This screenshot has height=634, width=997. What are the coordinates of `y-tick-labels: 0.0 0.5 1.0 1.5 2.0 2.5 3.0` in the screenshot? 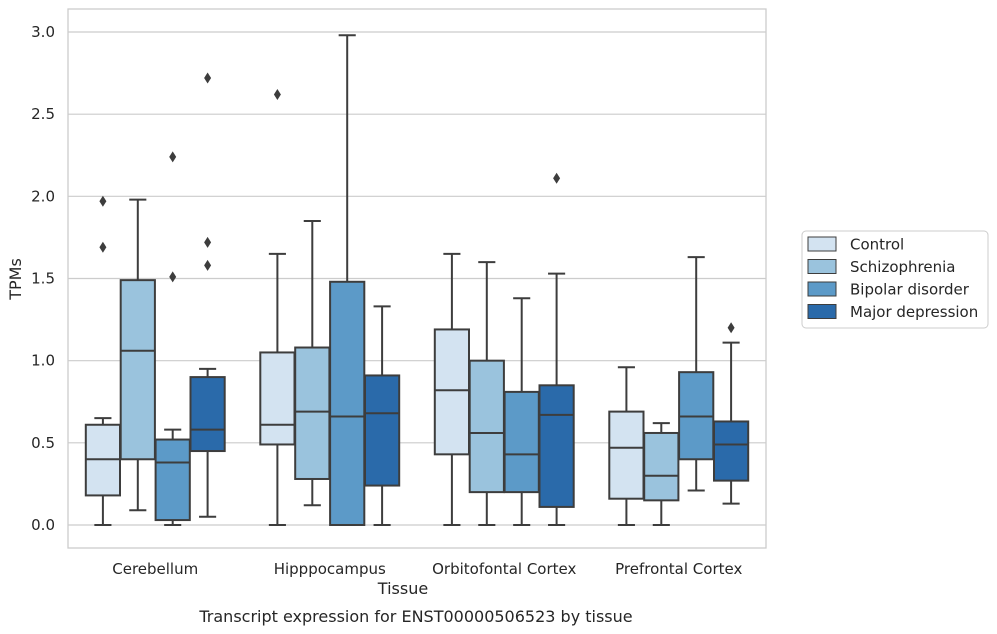 It's located at (43, 278).